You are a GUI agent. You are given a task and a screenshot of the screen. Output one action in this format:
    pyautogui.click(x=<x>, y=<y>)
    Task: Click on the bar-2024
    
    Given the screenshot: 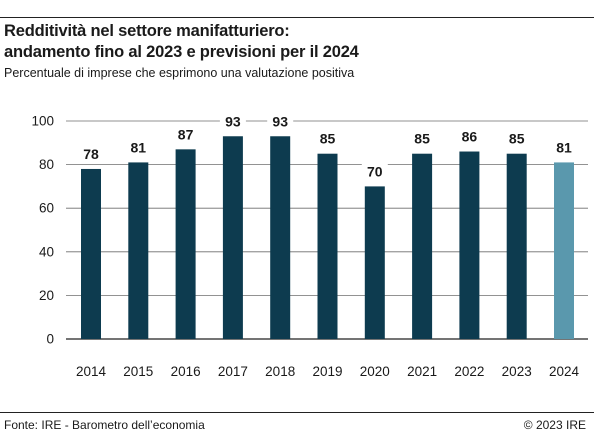 What is the action you would take?
    pyautogui.click(x=564, y=250)
    